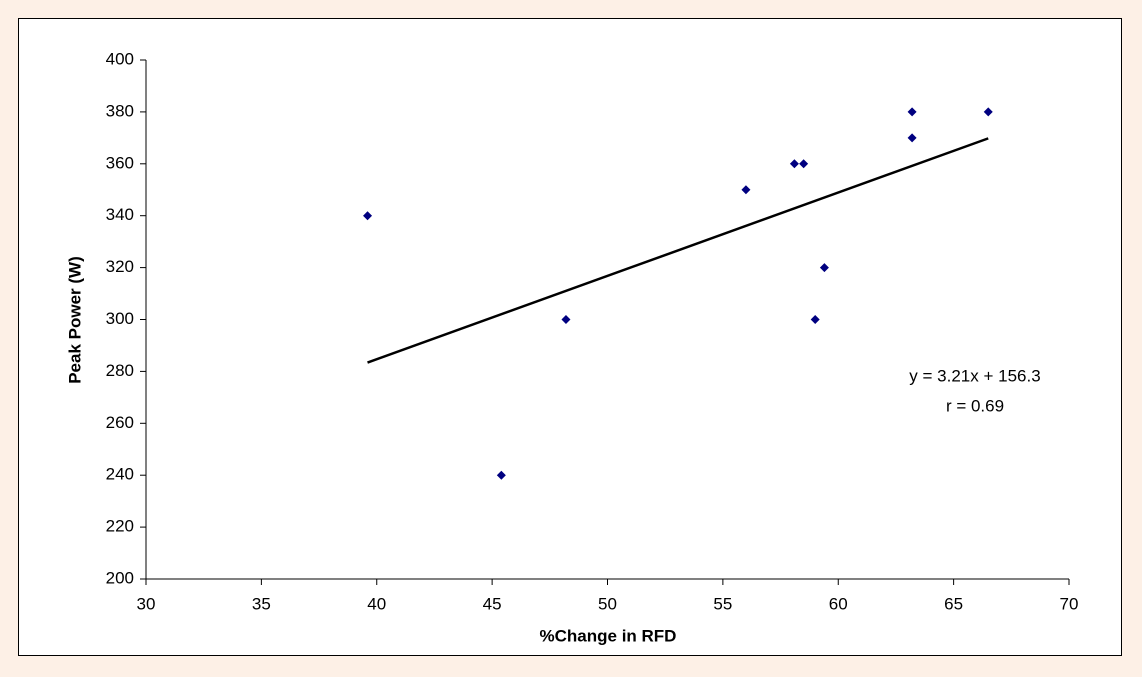 This screenshot has height=677, width=1142. I want to click on y-tick-label: 400, so click(120, 58).